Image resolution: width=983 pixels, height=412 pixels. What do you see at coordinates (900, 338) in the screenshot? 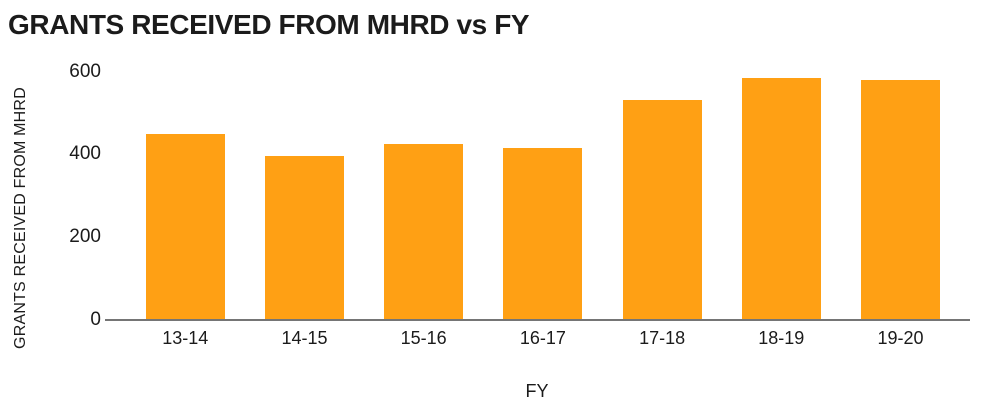
I see `x-tick-label: 19-20` at bounding box center [900, 338].